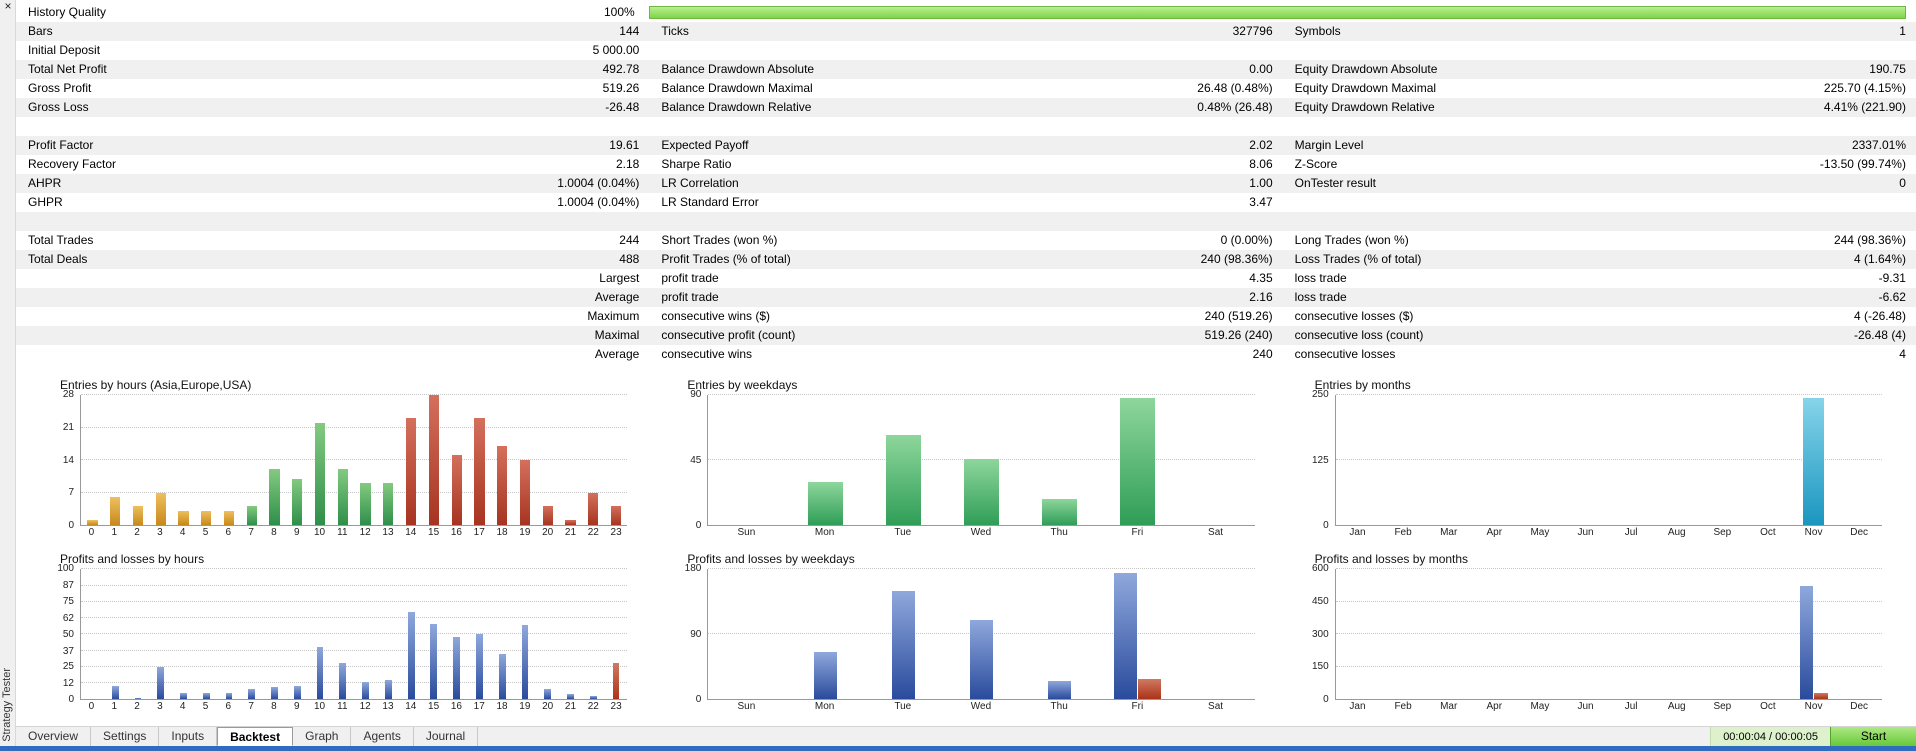  I want to click on x-tick-label: 21, so click(570, 706).